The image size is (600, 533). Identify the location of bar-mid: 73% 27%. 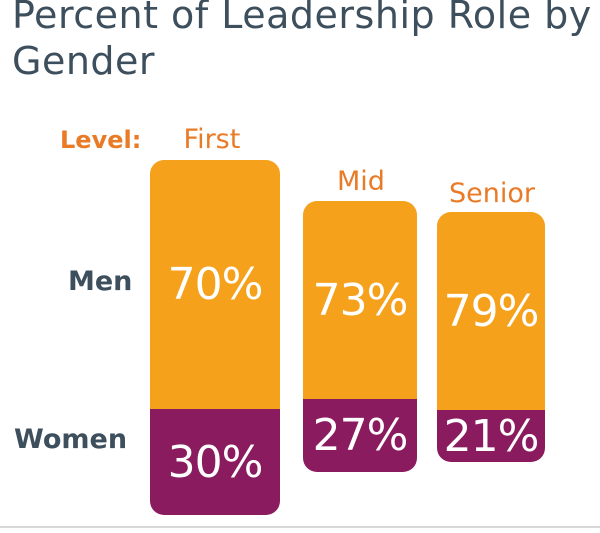
(360, 336).